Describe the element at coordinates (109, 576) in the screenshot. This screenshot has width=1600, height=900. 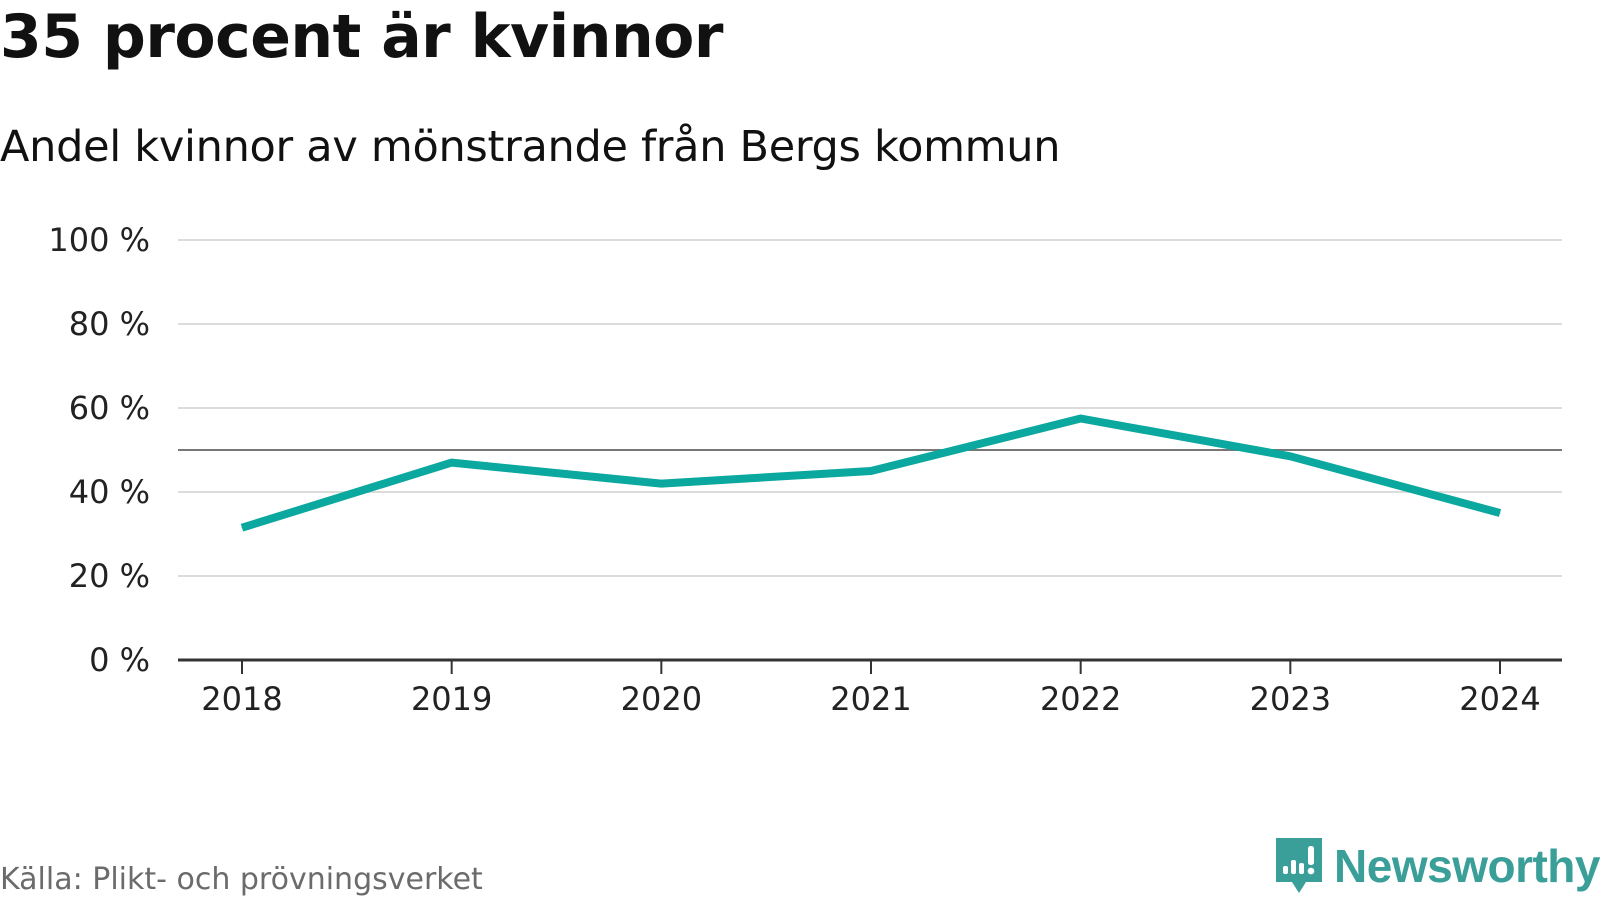
I see `y-tick-label: 20 %` at that location.